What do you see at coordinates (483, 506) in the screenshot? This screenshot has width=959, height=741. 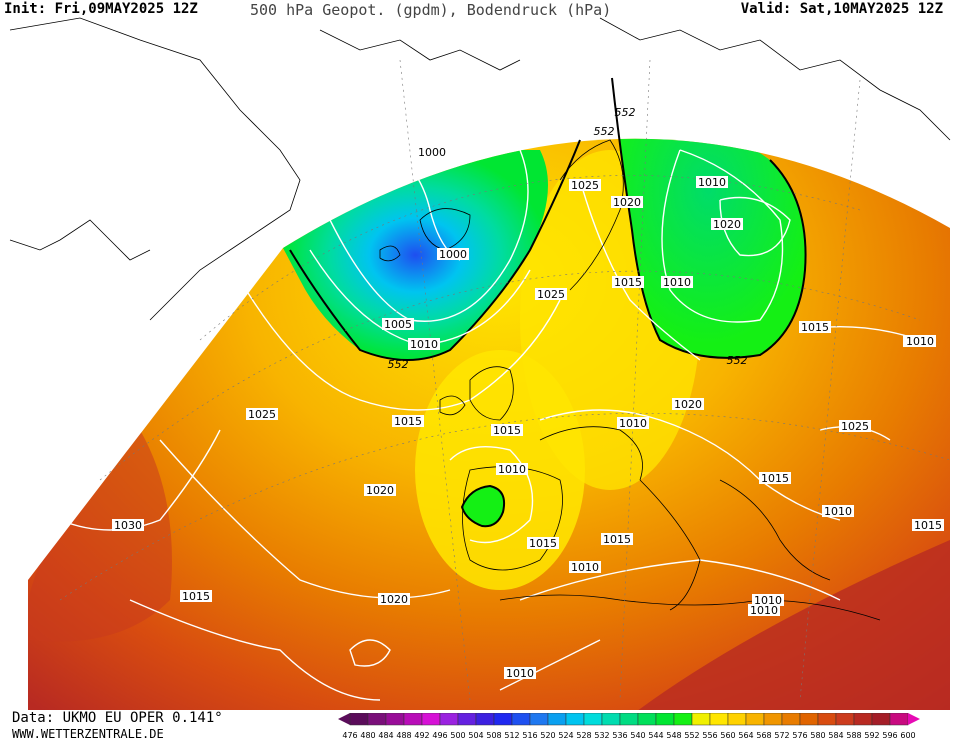 I see `iberian-low-area` at bounding box center [483, 506].